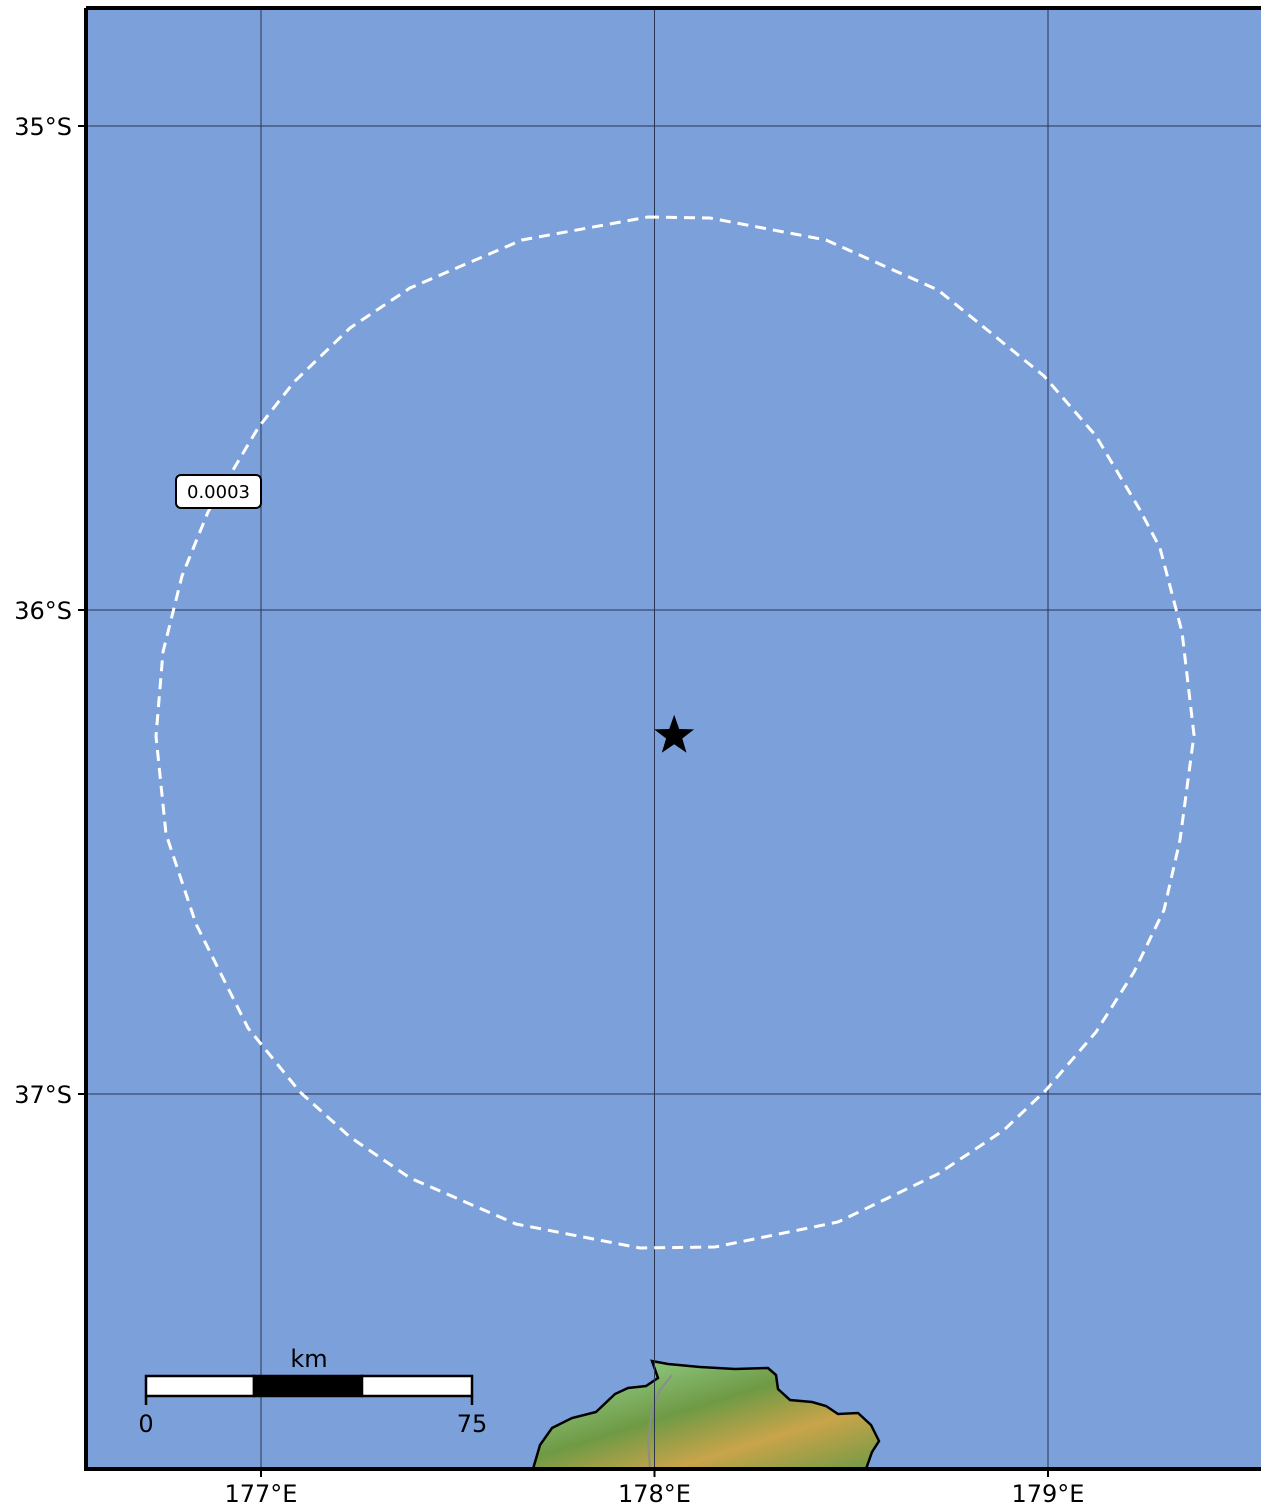 The width and height of the screenshot is (1261, 1506). What do you see at coordinates (145, 1424) in the screenshot?
I see `scale-start-label: 0` at bounding box center [145, 1424].